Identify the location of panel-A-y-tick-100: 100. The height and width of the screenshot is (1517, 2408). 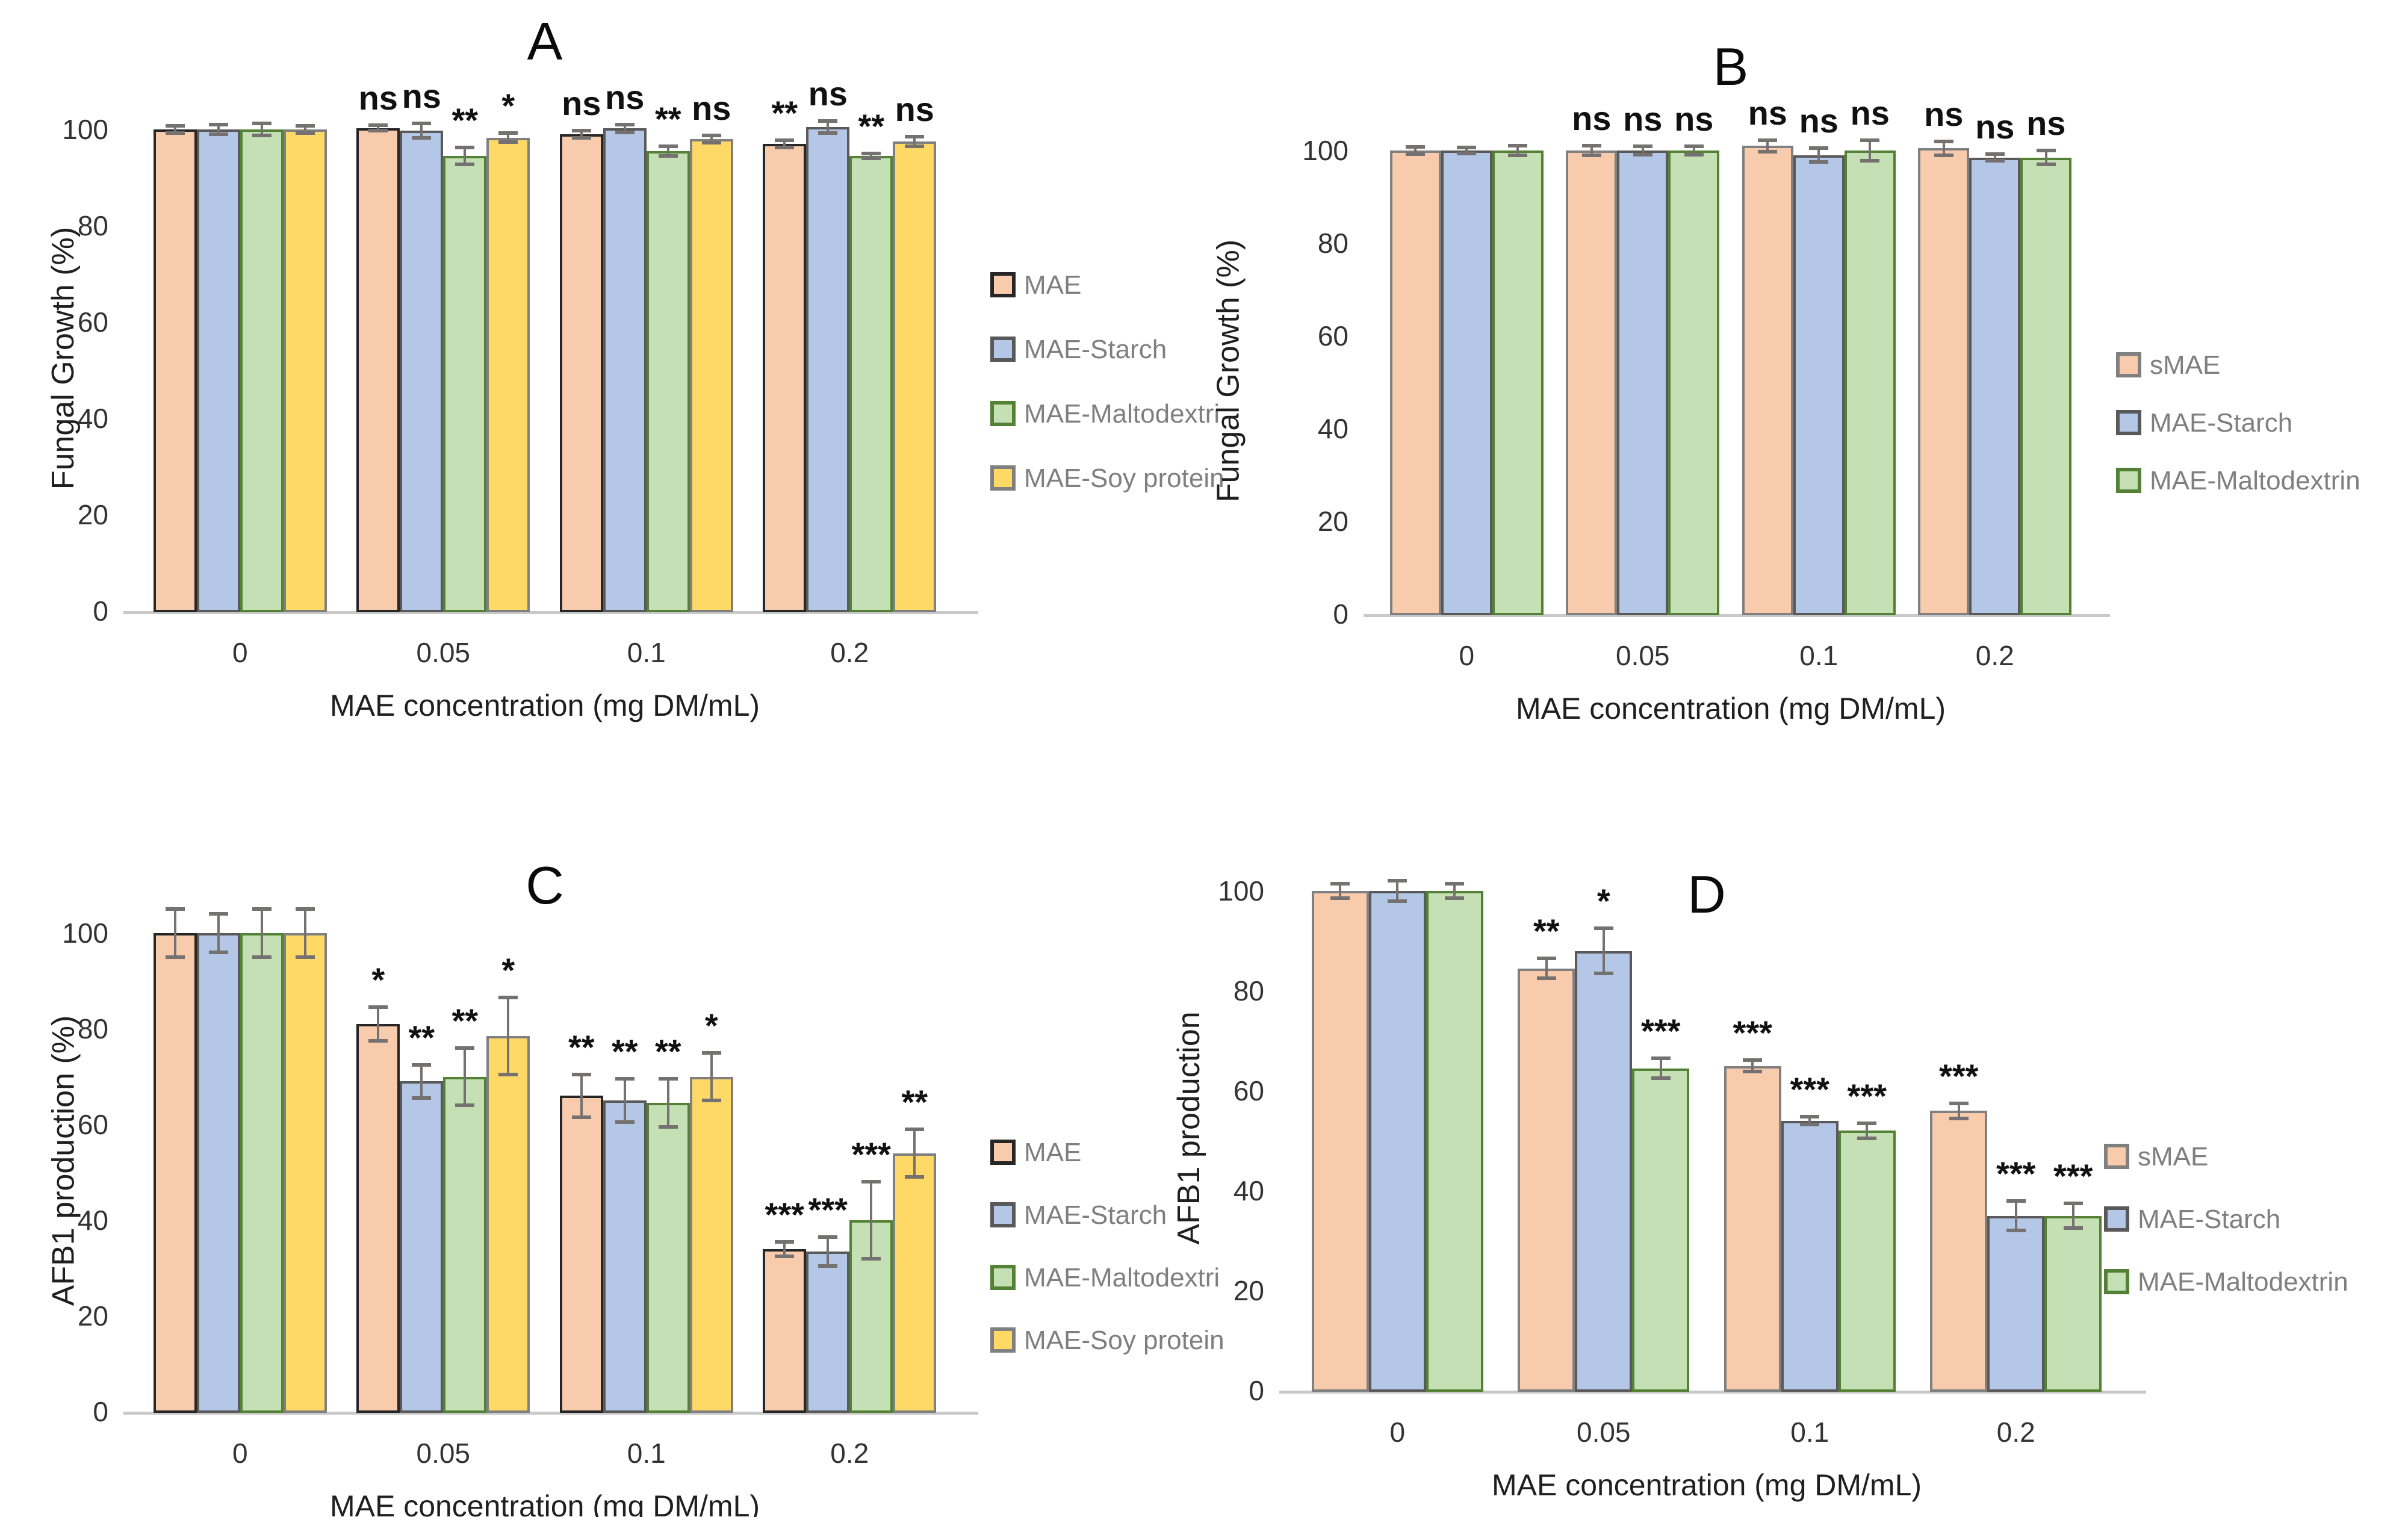
(85, 129).